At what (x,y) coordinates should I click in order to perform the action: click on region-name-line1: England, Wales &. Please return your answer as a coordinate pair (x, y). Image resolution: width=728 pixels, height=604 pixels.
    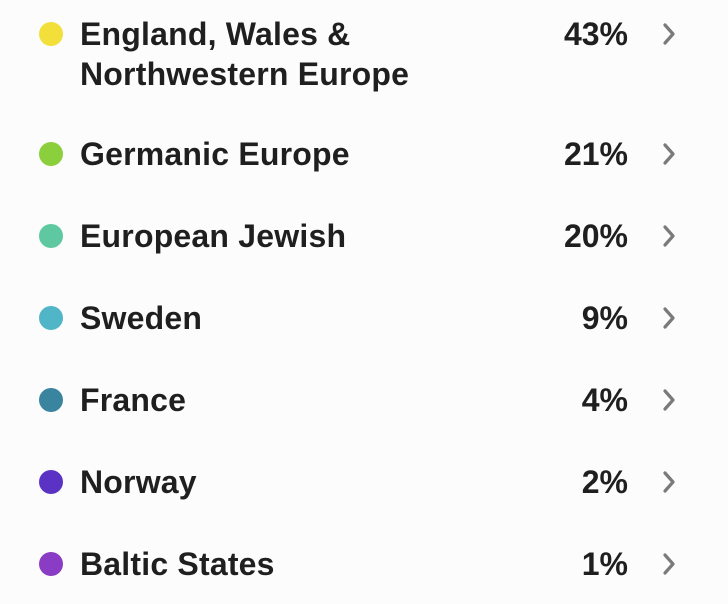
    Looking at the image, I should click on (215, 34).